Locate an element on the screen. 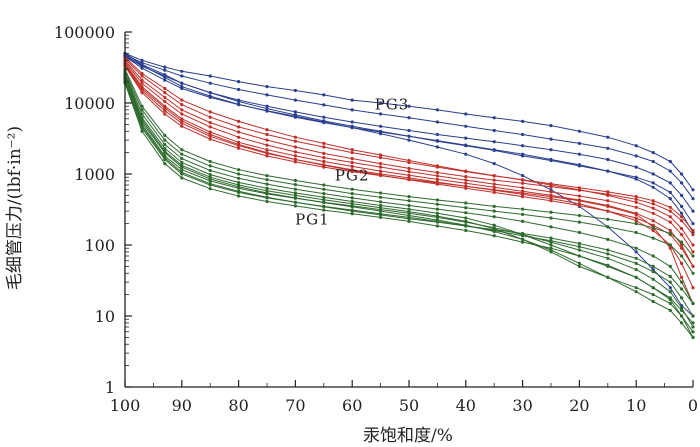 The width and height of the screenshot is (700, 447). y-tick-label: 100000 is located at coordinates (84, 32).